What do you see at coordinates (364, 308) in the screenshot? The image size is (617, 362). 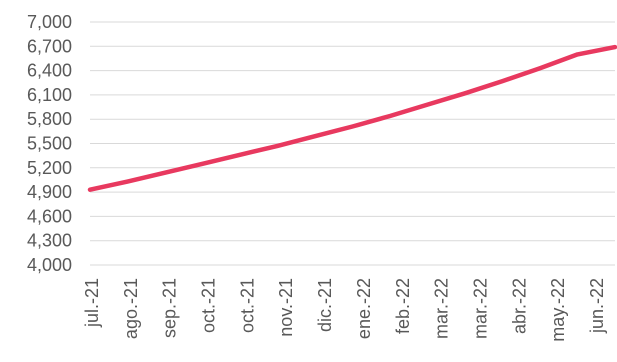 I see `x-tick-label: ene.-22` at bounding box center [364, 308].